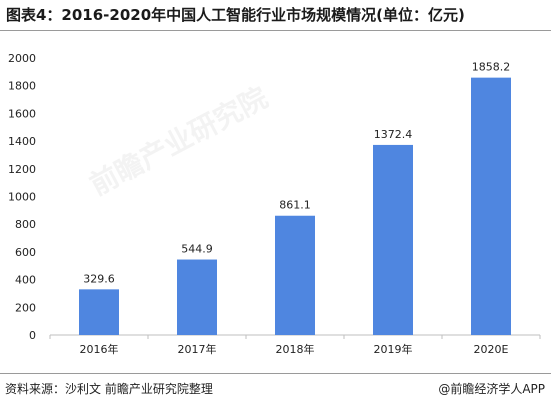  I want to click on y-tick-label: 200, so click(25, 307).